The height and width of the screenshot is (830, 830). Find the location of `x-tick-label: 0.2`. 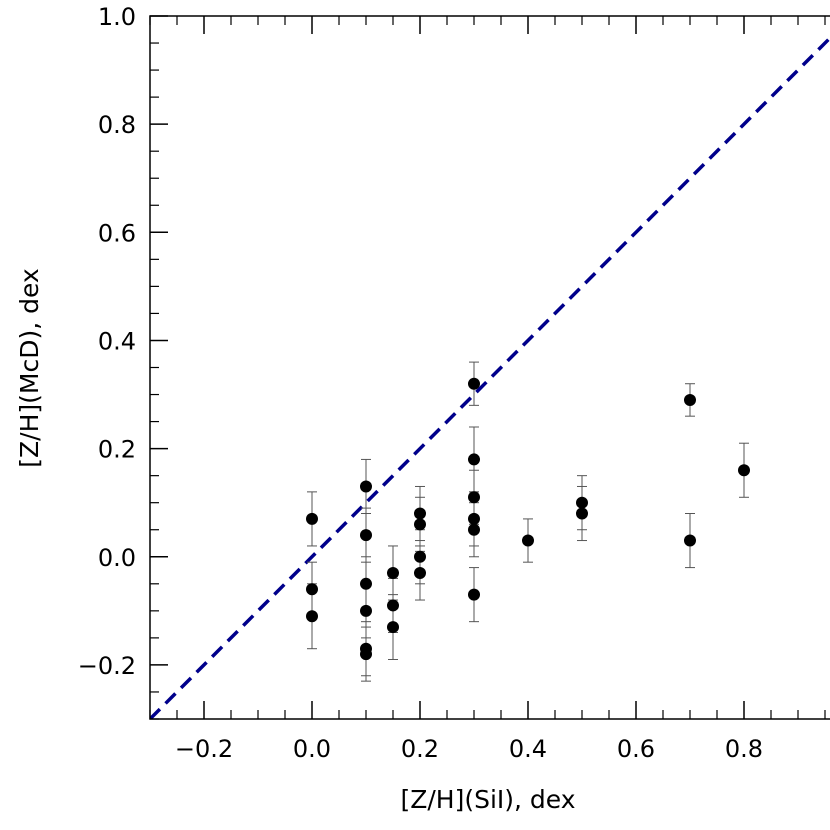

x-tick-label: 0.2 is located at coordinates (420, 749).